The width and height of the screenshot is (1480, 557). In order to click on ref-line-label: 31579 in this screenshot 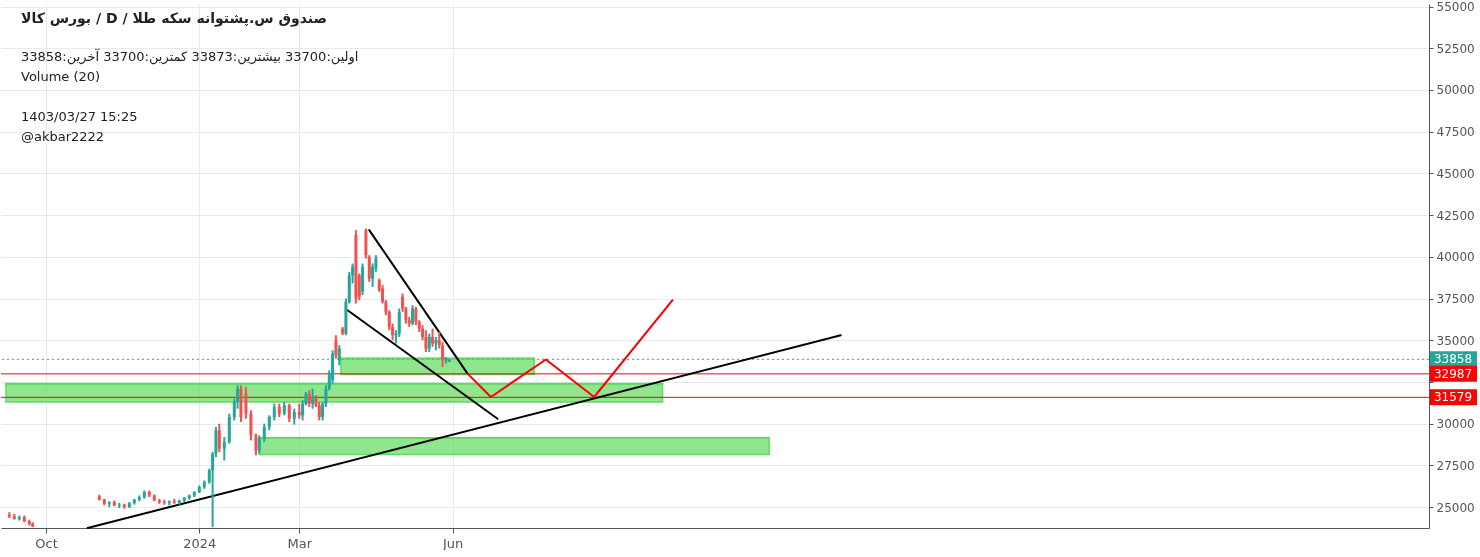, I will do `click(1453, 397)`.